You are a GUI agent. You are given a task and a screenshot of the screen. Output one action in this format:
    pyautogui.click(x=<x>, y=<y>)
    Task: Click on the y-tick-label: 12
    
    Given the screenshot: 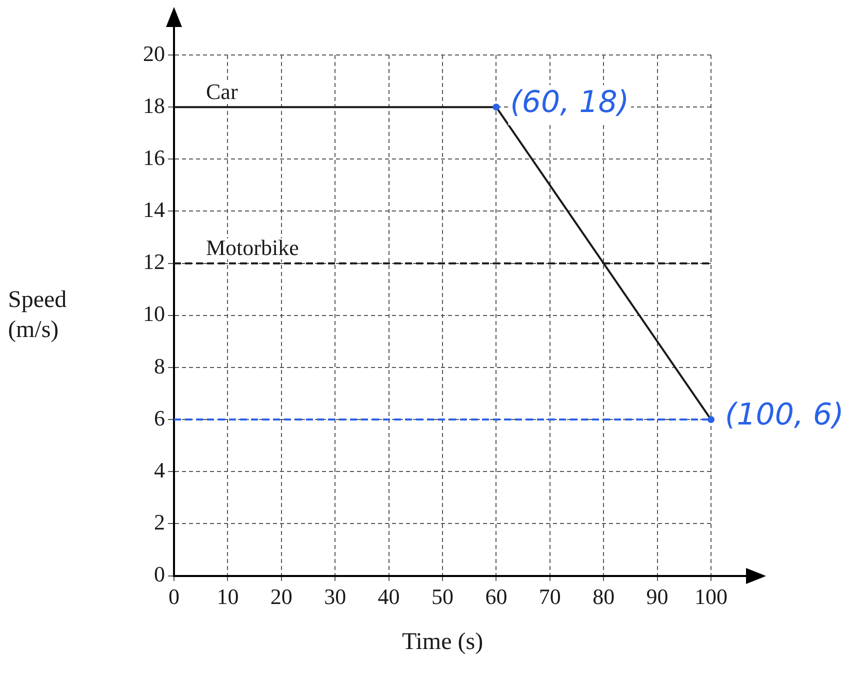 What is the action you would take?
    pyautogui.click(x=154, y=261)
    